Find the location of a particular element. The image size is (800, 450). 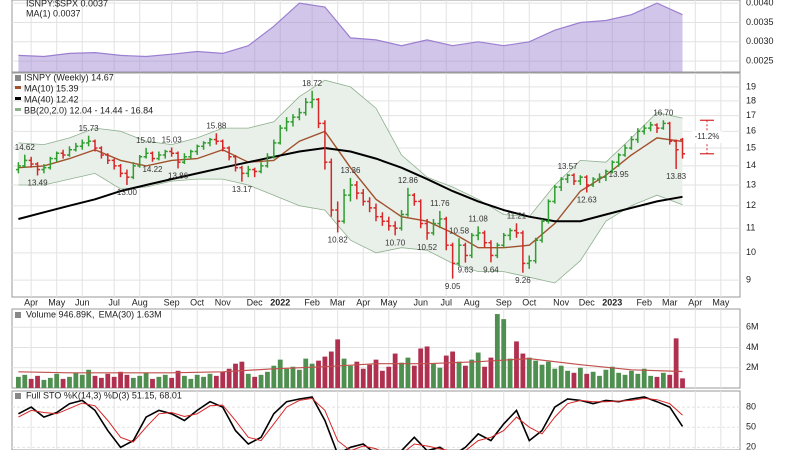

panel-frame is located at coordinates (376, 36).